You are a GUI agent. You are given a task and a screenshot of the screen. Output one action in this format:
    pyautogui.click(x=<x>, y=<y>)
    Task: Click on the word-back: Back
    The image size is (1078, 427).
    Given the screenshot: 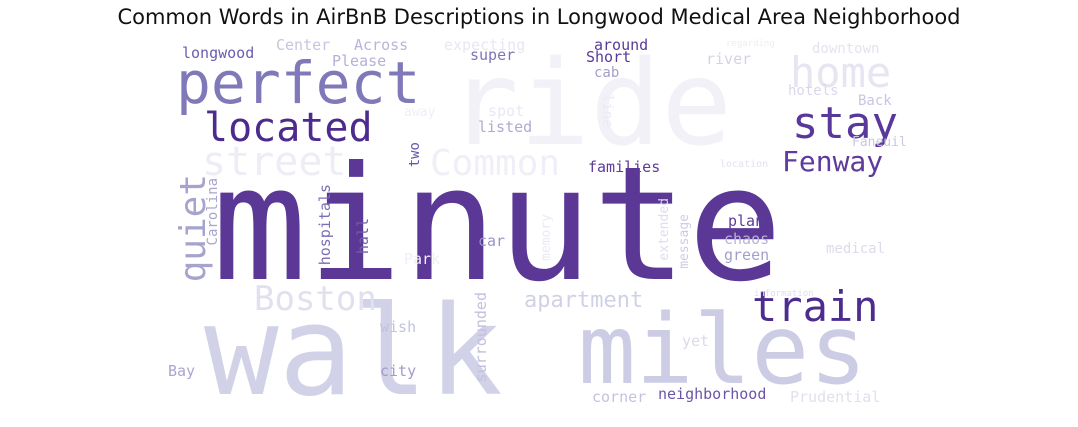 What is the action you would take?
    pyautogui.click(x=875, y=101)
    